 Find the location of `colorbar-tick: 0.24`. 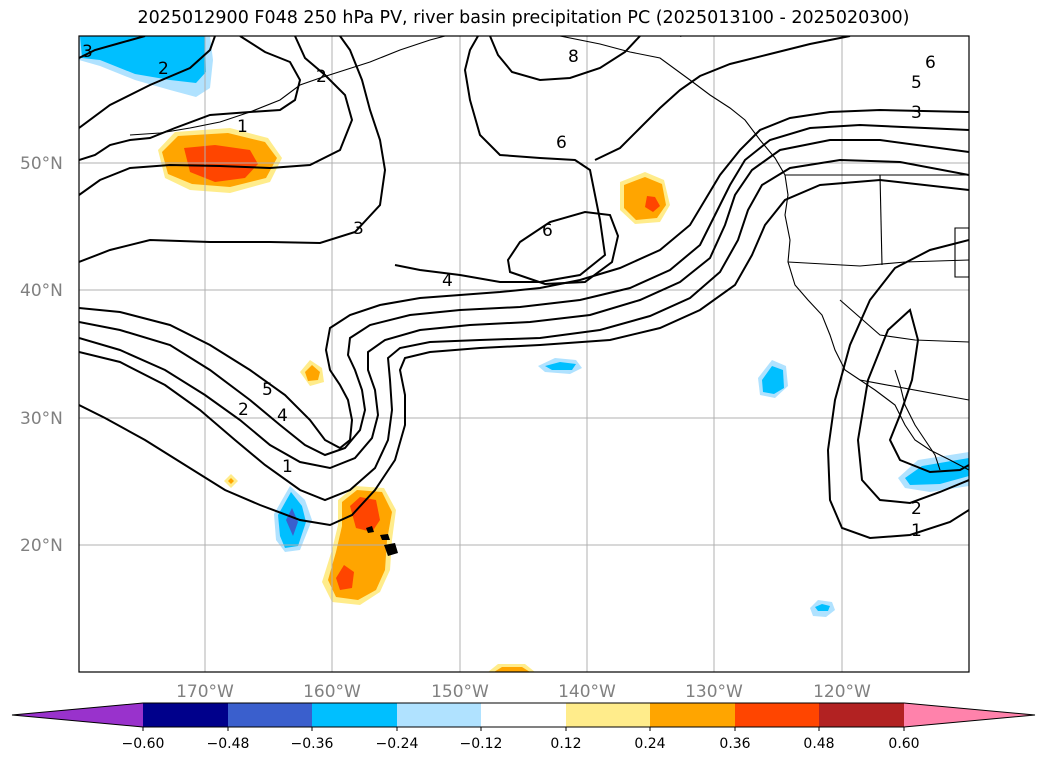

colorbar-tick: 0.24 is located at coordinates (649, 744).